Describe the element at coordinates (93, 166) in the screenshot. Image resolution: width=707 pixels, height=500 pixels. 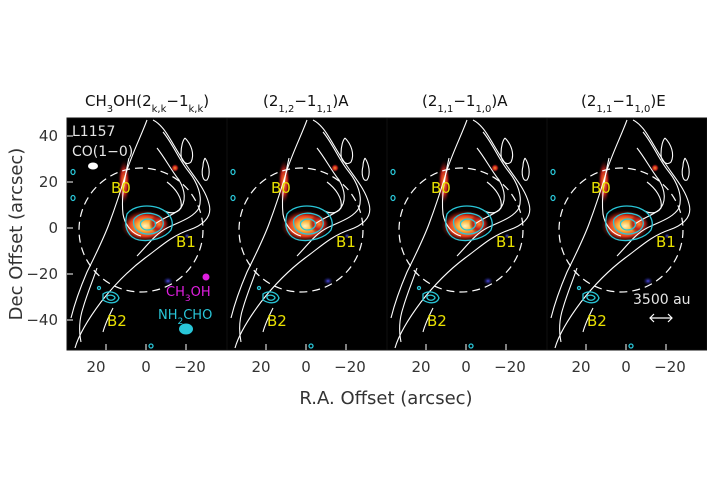
I see `co-beam` at that location.